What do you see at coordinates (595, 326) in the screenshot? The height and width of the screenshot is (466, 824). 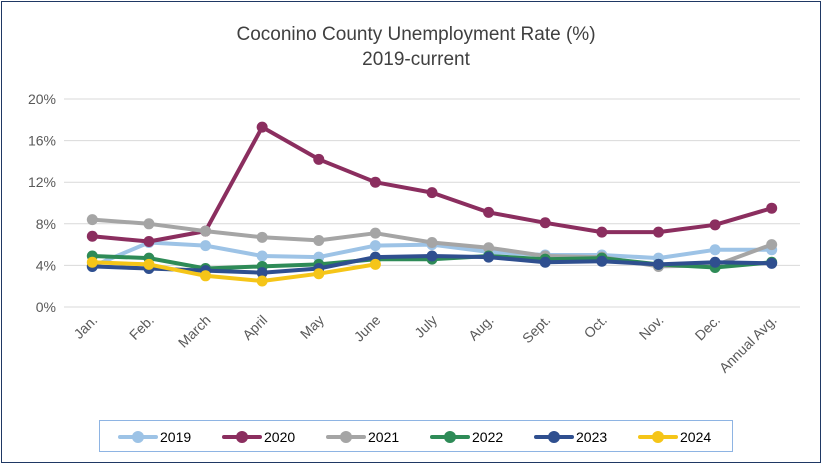 I see `x-tick-label: Oct.` at bounding box center [595, 326].